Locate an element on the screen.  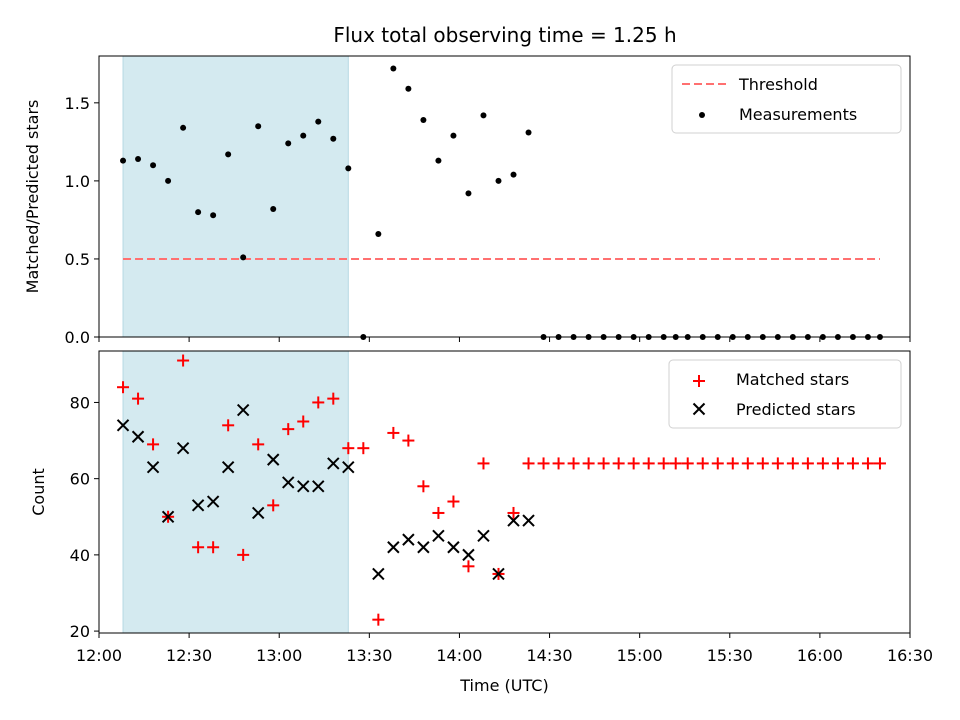
ratio-y-axis: 0.0 0.5 1.0 1.5 is located at coordinates (82, 220).